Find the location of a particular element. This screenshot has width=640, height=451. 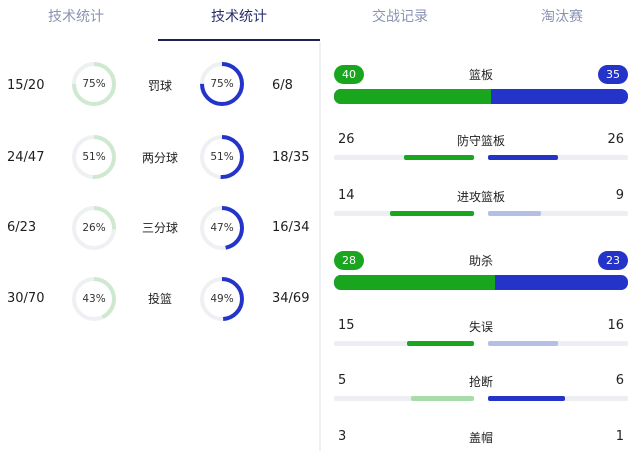

away-percent-ring: 75% is located at coordinates (222, 84).